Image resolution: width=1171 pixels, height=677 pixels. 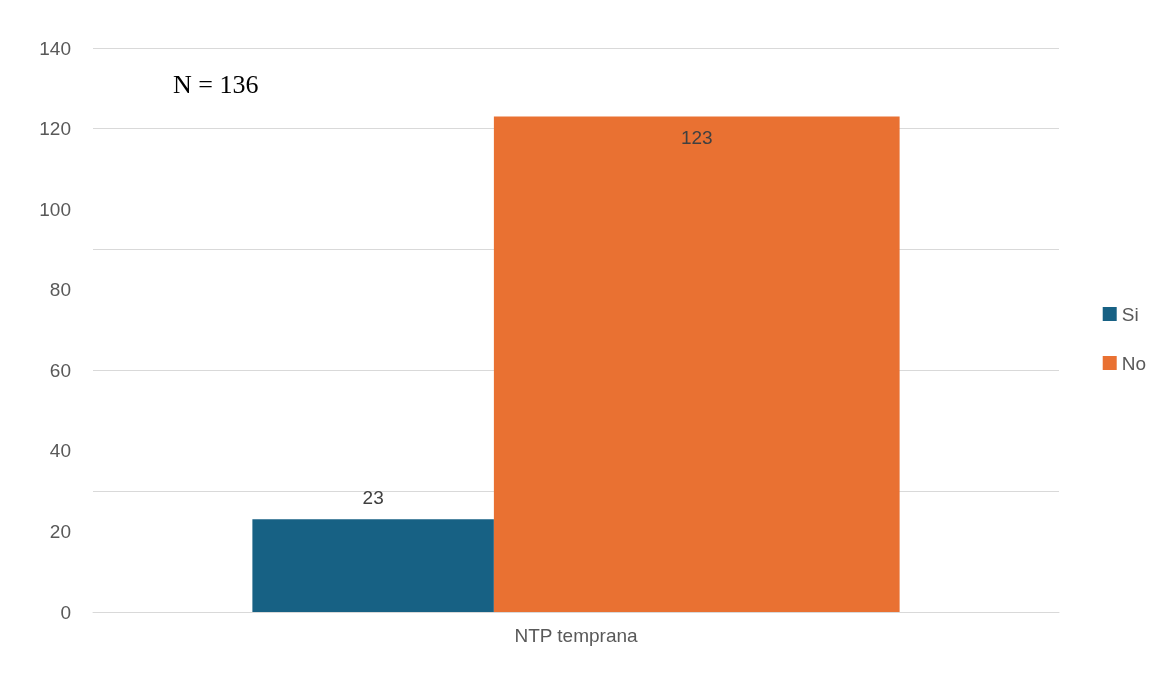 What do you see at coordinates (65, 612) in the screenshot?
I see `y-tick-label: 0` at bounding box center [65, 612].